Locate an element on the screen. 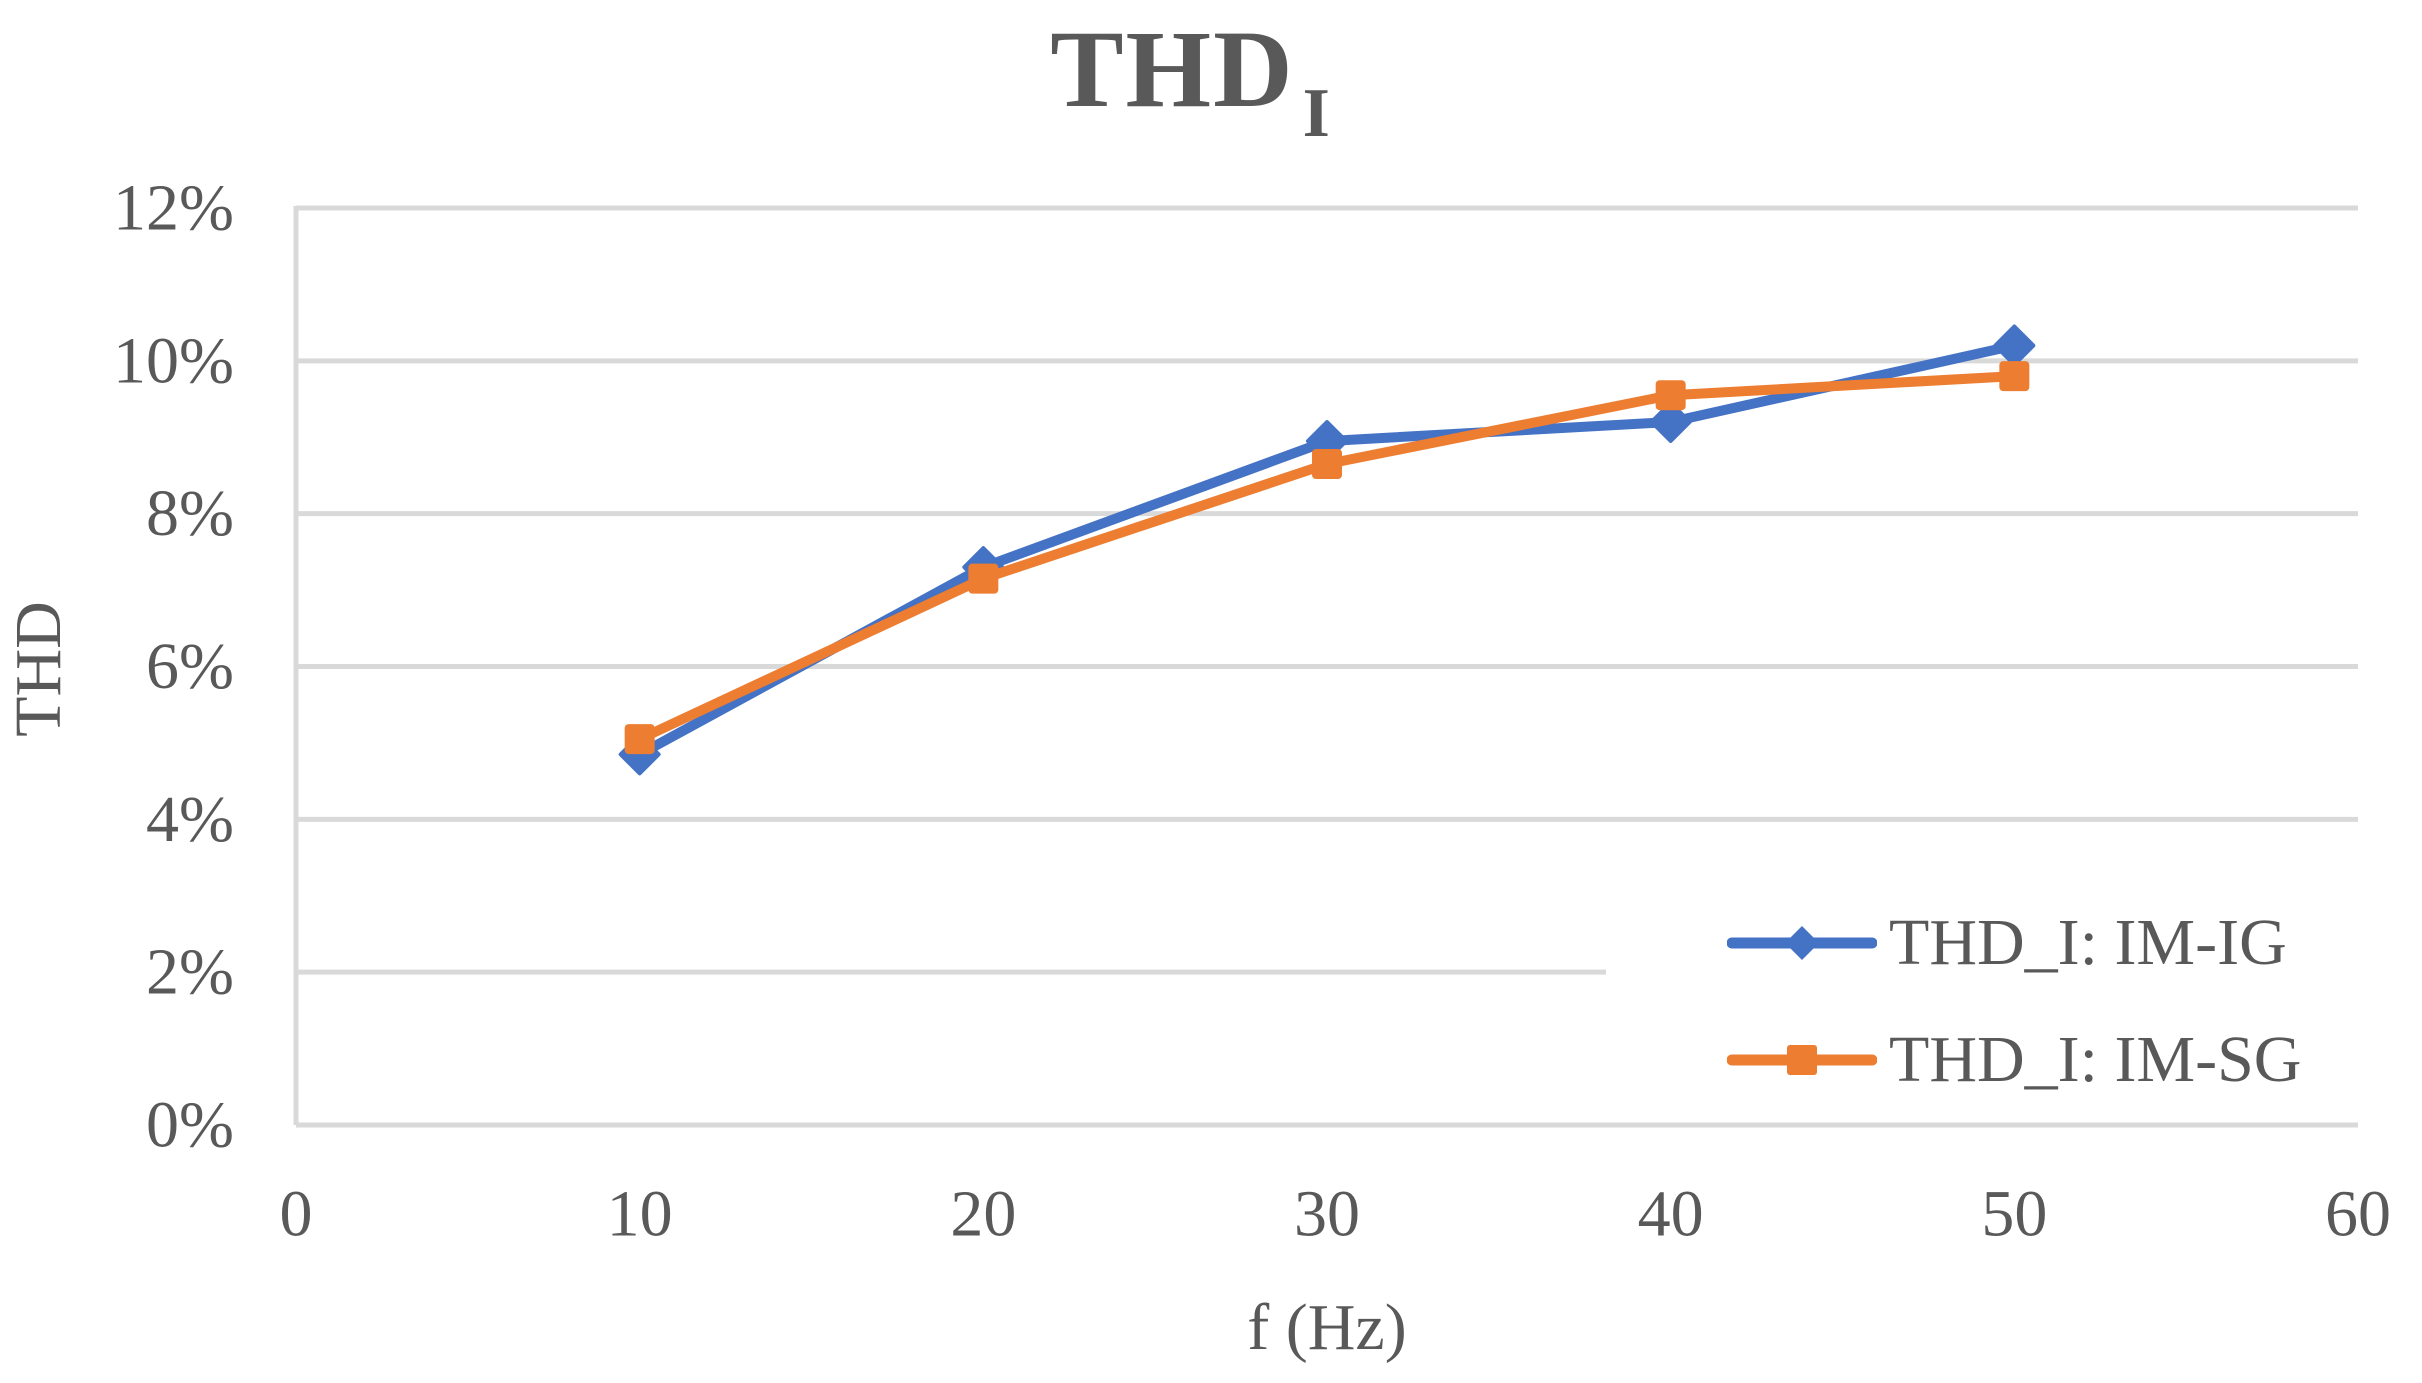  legend-label: THD_I: IM-SG is located at coordinates (2095, 1059).